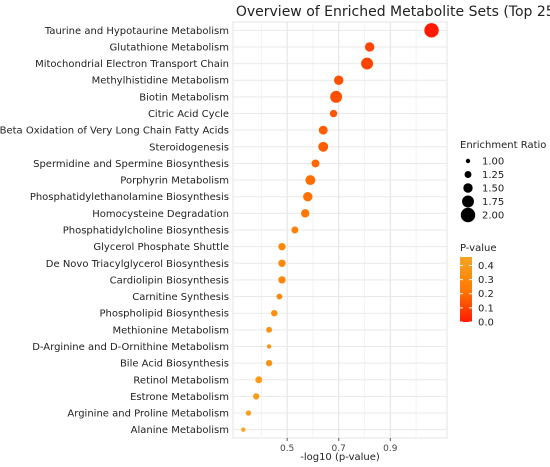 The width and height of the screenshot is (550, 467). Describe the element at coordinates (180, 430) in the screenshot. I see `category-label: Alanine Metabolism` at that location.